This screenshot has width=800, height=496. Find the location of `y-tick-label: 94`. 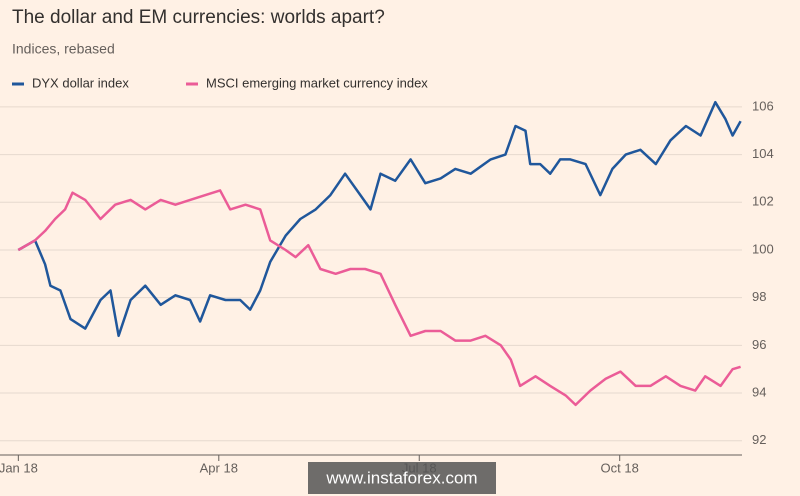

y-tick-label: 94 is located at coordinates (759, 391).